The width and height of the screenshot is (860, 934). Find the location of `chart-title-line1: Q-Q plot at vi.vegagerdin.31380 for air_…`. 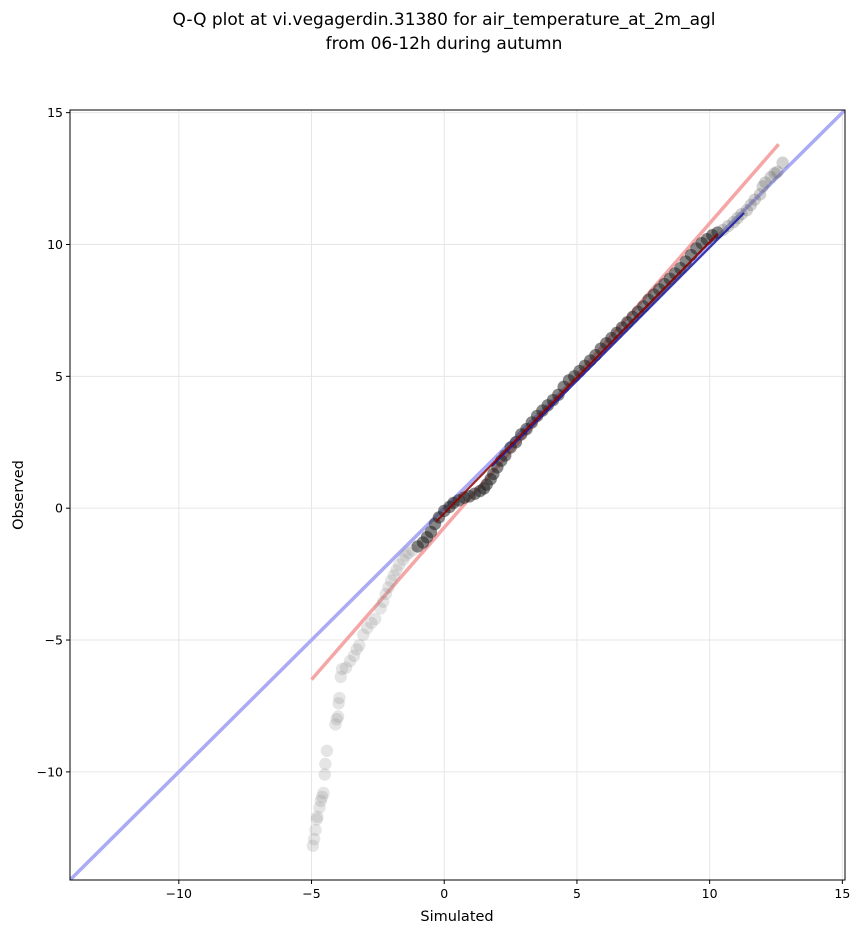

chart-title-line1: Q-Q plot at vi.vegagerdin.31380 for air_… is located at coordinates (443, 20).